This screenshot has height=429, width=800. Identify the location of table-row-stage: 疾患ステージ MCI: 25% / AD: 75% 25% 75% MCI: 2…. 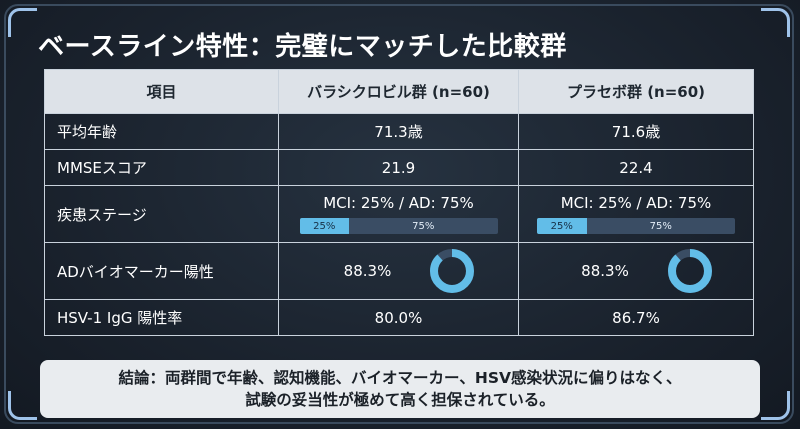
(399, 214).